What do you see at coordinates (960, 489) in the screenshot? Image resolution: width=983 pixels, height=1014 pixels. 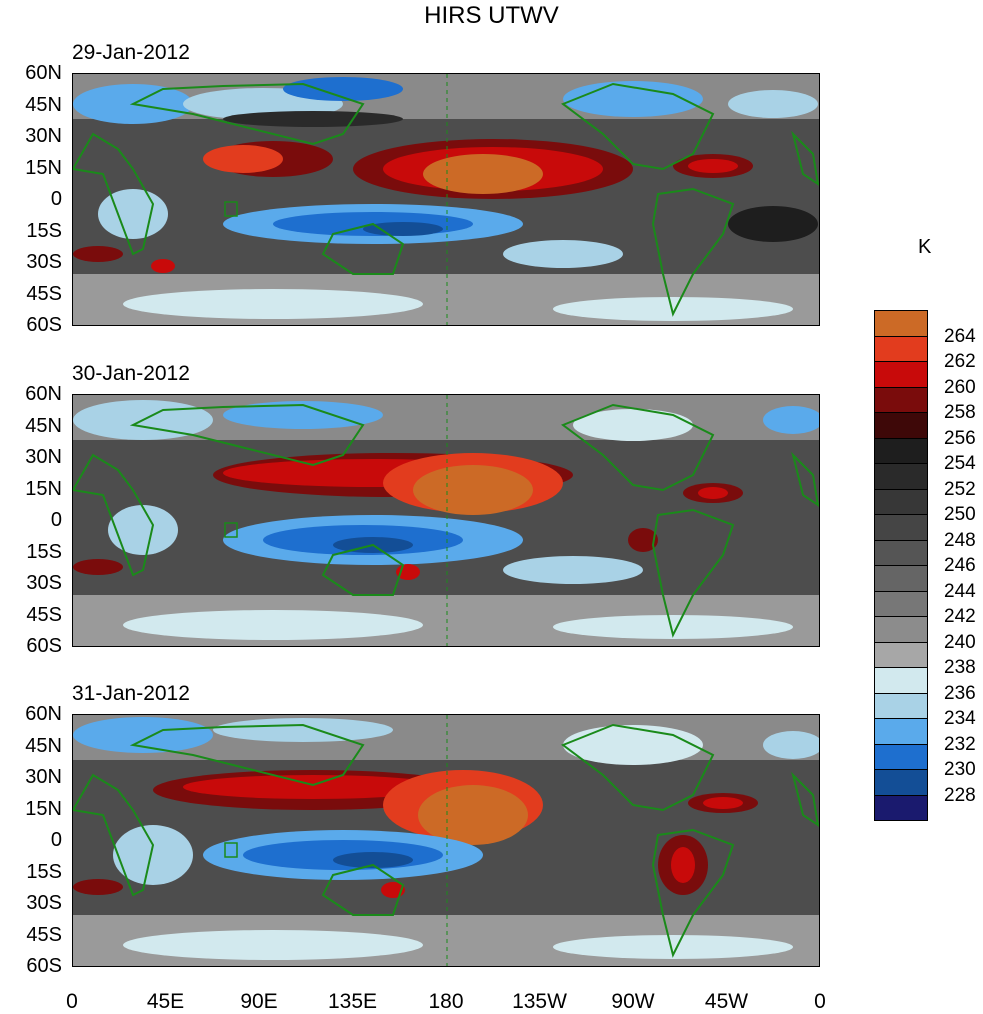 I see `colorbar-label: 252` at bounding box center [960, 489].